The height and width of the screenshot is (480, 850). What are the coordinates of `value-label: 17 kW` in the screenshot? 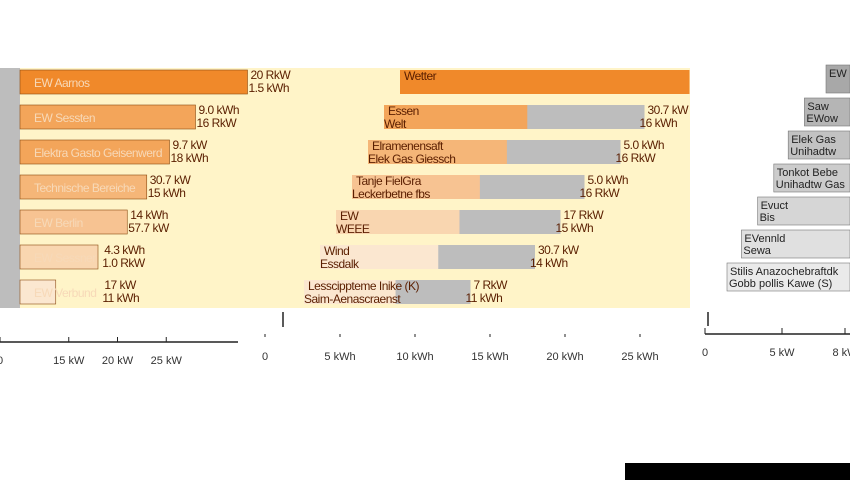 It's located at (120, 285).